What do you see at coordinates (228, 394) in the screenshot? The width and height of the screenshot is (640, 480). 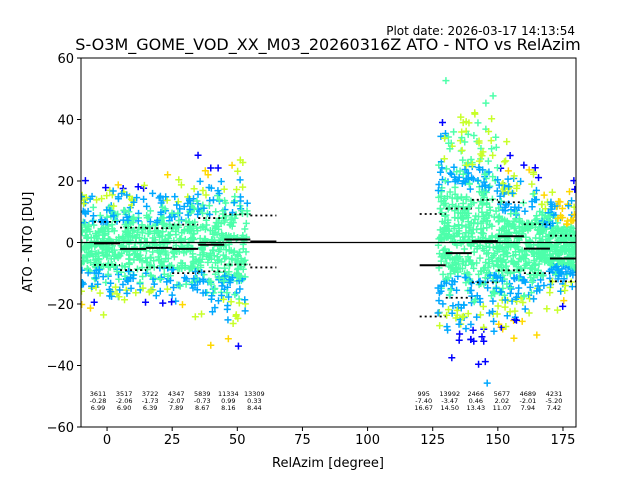 I see `bin-stat-label: 11334` at bounding box center [228, 394].